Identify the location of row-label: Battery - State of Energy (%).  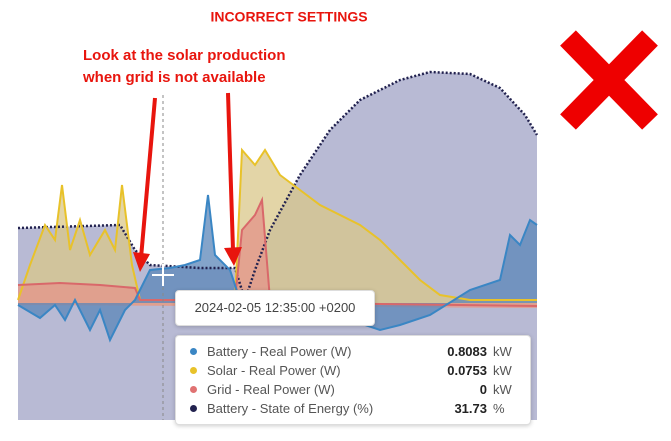
(290, 408).